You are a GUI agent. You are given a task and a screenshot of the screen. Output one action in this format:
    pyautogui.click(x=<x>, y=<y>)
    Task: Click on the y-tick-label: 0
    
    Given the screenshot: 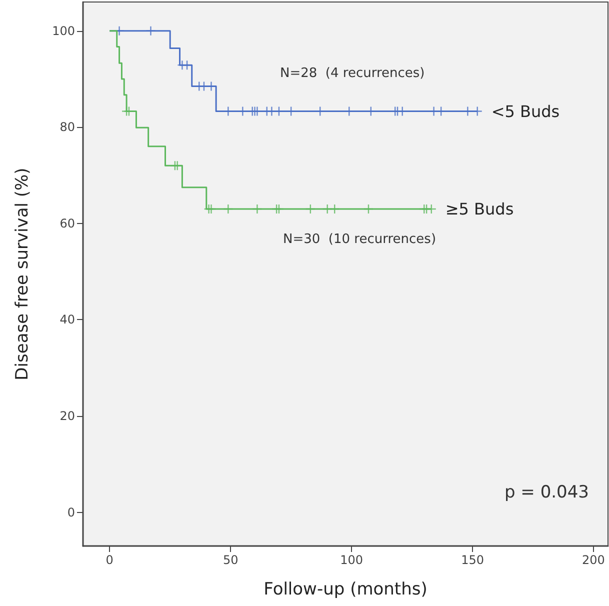 What is the action you would take?
    pyautogui.click(x=71, y=512)
    